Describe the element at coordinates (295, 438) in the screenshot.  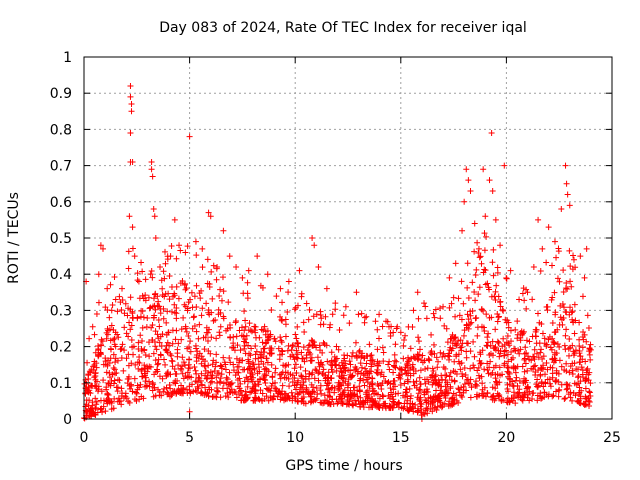
I see `x-tick-label: 10` at that location.